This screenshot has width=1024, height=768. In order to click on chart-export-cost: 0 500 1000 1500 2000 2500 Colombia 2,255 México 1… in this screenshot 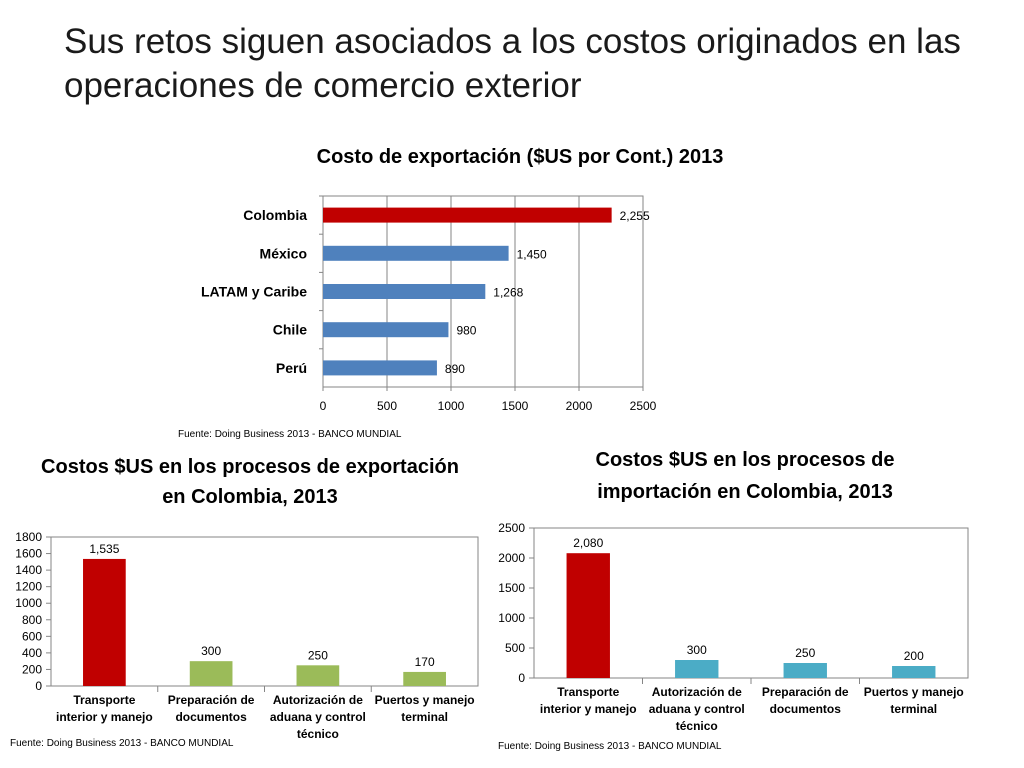, I will do `click(429, 304)`.